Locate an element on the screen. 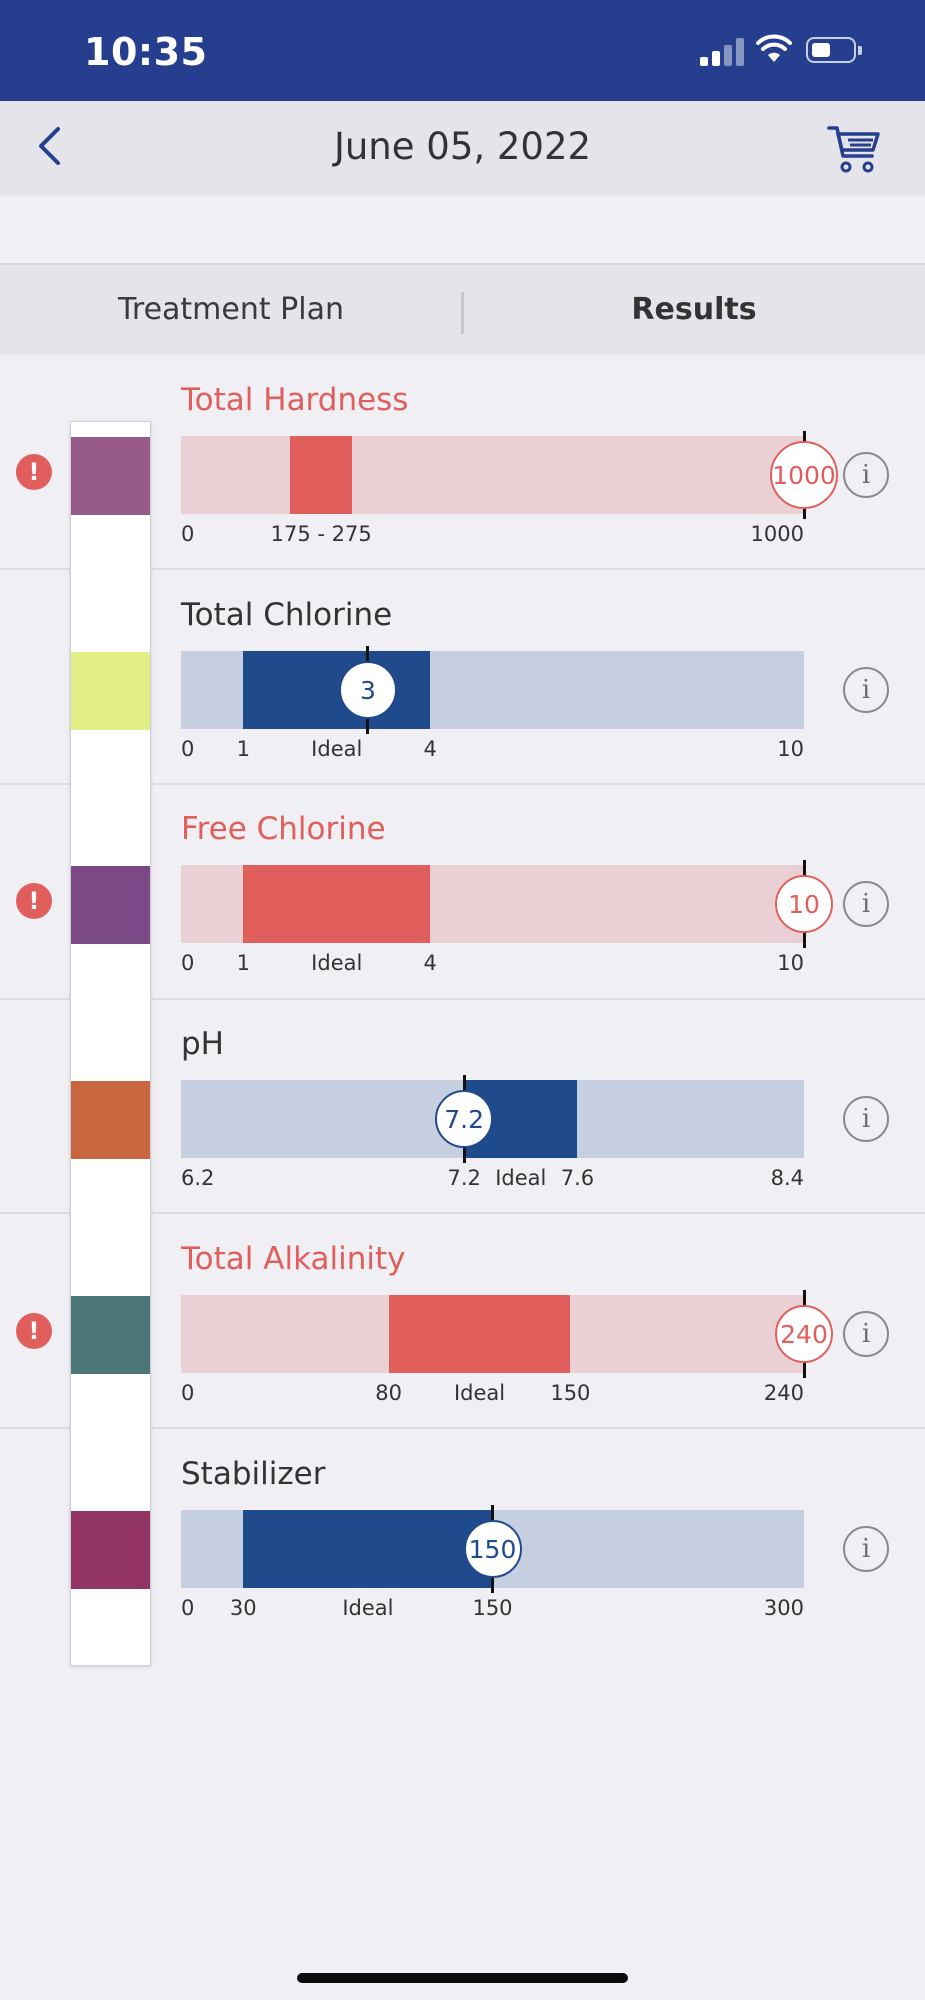 This screenshot has height=2000, width=925. range-bar: 7.2 is located at coordinates (492, 1119).